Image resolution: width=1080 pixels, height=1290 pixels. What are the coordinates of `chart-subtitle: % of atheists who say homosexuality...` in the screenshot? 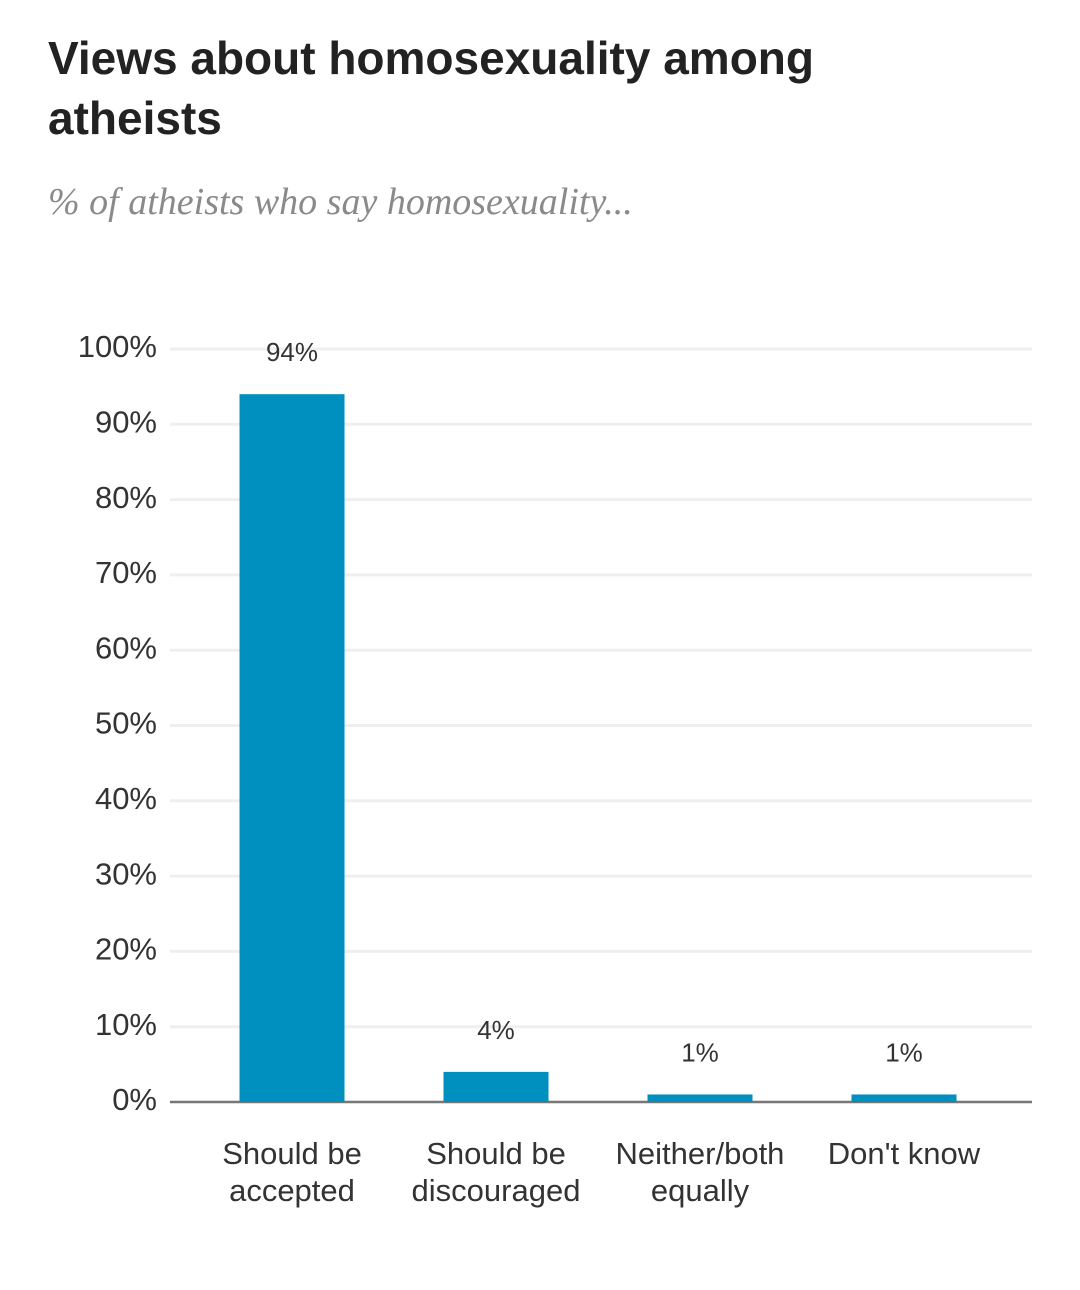 It's located at (340, 202).